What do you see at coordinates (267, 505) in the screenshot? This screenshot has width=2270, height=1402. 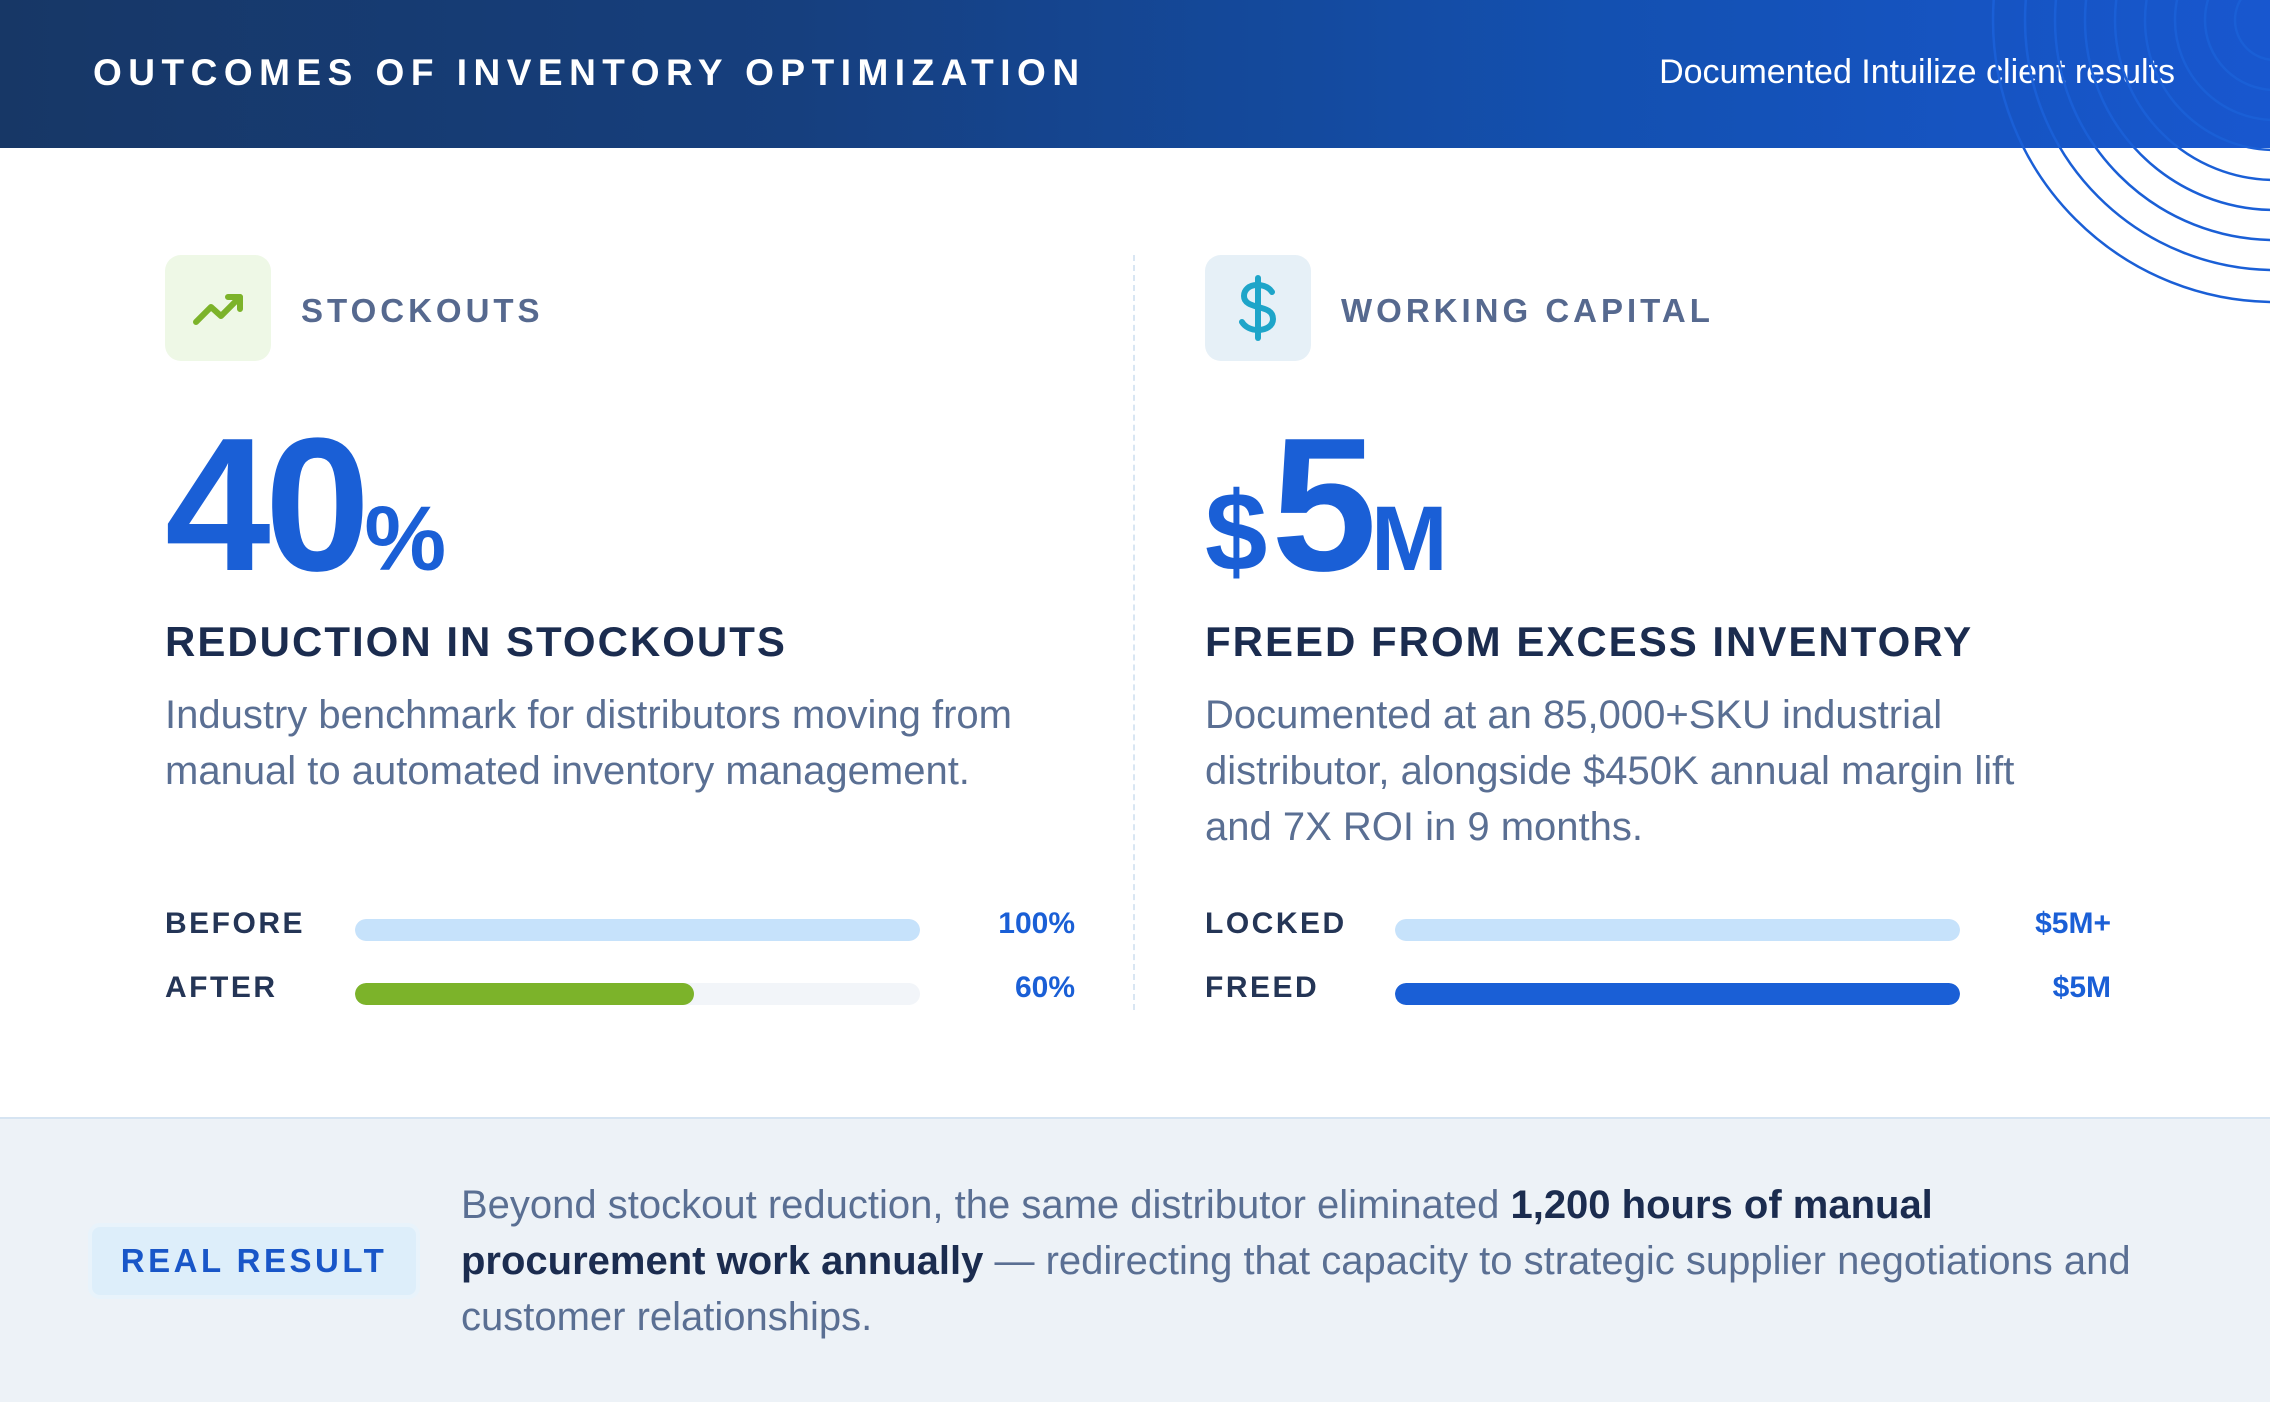 I see `stockouts-big-number: 40` at bounding box center [267, 505].